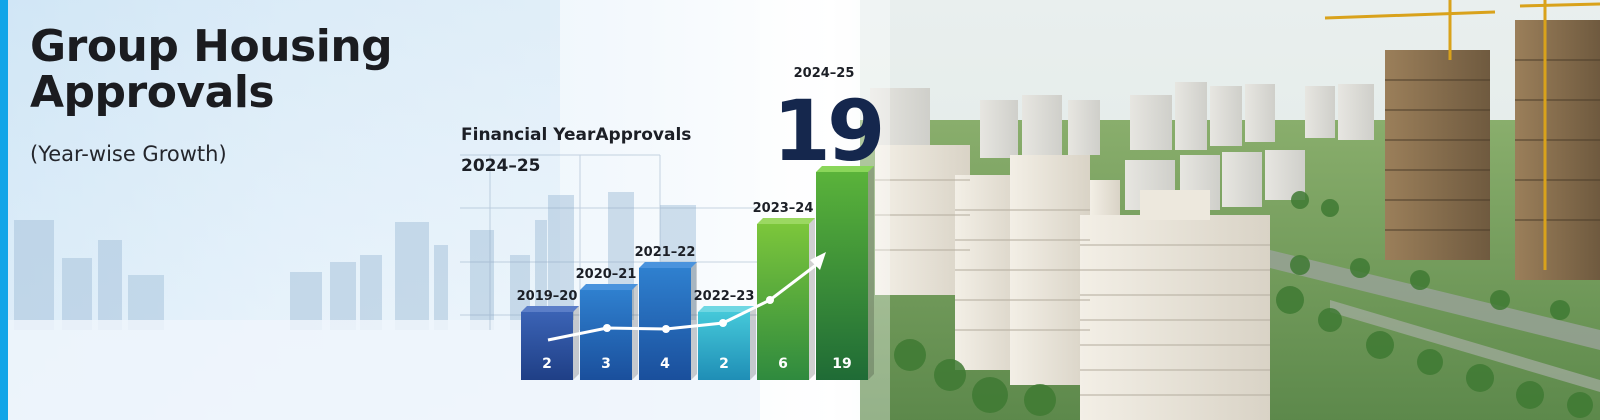  I want to click on bar-category-label: 2023–24, so click(783, 208).